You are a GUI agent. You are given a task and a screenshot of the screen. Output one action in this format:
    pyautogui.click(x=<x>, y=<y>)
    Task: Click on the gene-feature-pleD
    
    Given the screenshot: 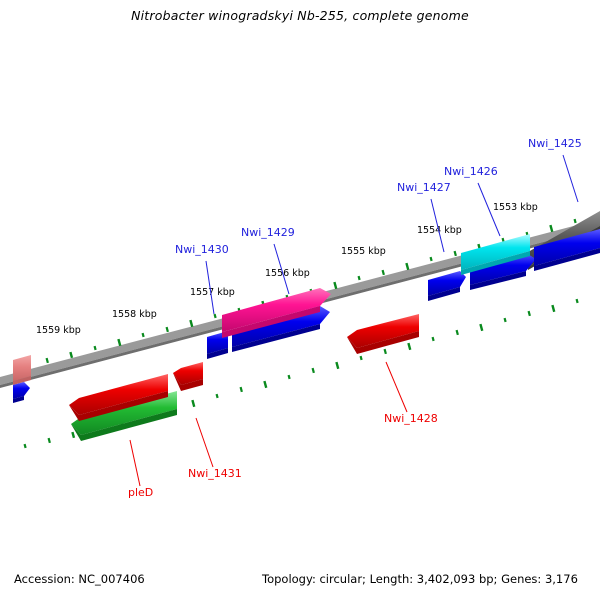 What is the action you would take?
    pyautogui.click(x=124, y=416)
    